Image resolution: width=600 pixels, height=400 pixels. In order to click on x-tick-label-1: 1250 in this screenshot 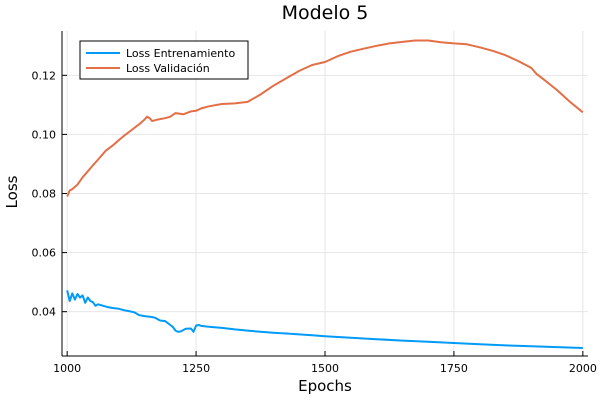, I will do `click(196, 368)`.